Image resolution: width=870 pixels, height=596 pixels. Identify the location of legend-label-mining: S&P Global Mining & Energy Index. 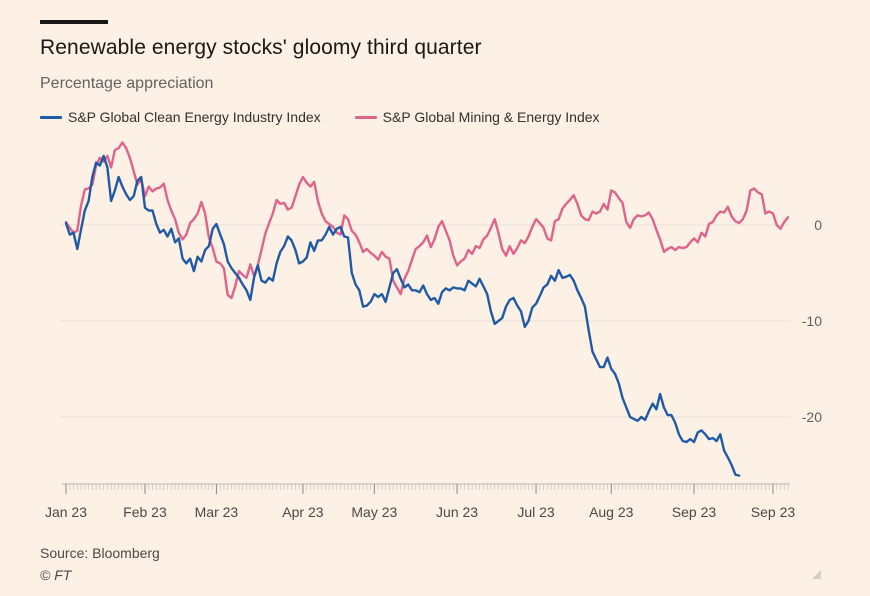
(491, 117).